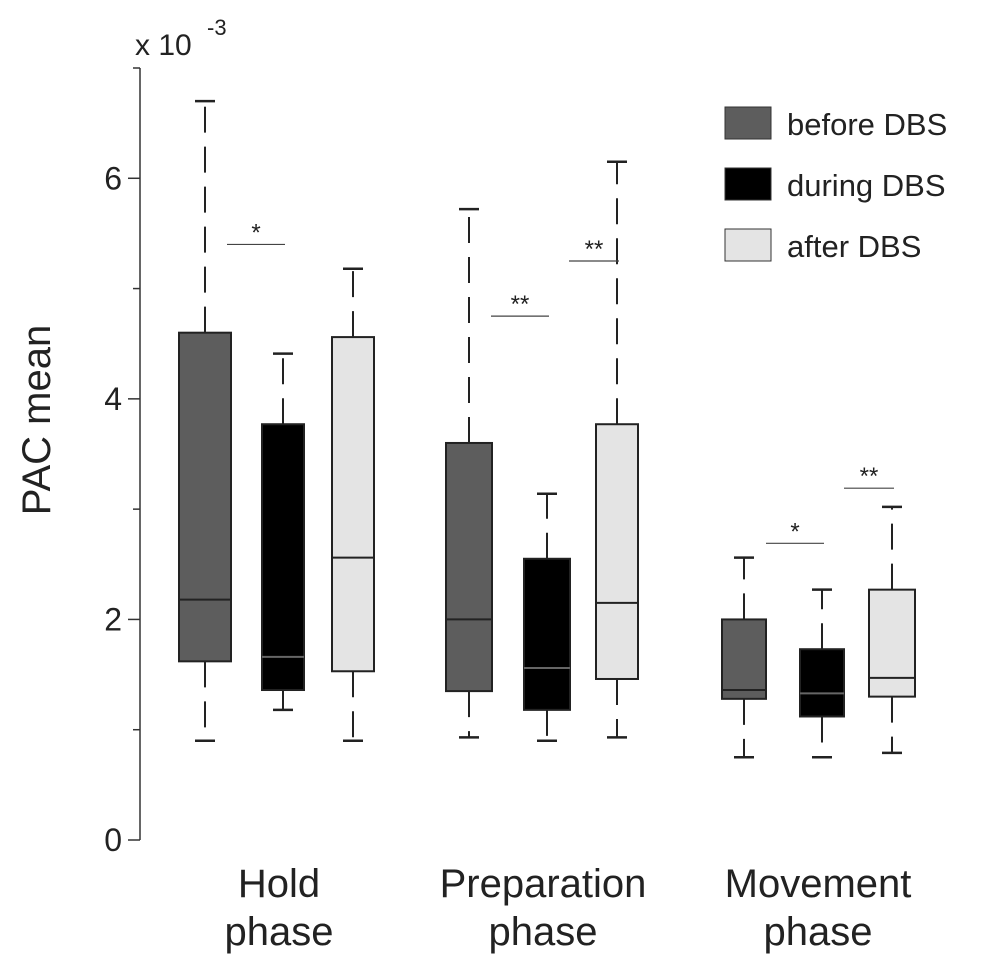 The width and height of the screenshot is (982, 954). I want to click on y-tick-label: 6, so click(113, 178).